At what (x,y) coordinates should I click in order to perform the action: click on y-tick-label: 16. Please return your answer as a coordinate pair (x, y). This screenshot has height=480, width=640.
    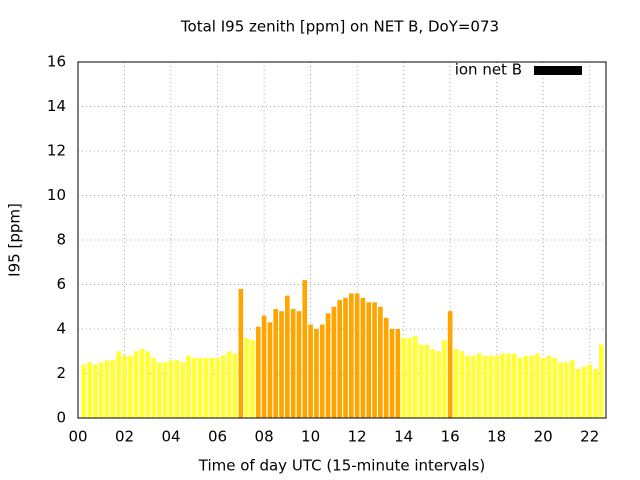
    Looking at the image, I should click on (56, 62).